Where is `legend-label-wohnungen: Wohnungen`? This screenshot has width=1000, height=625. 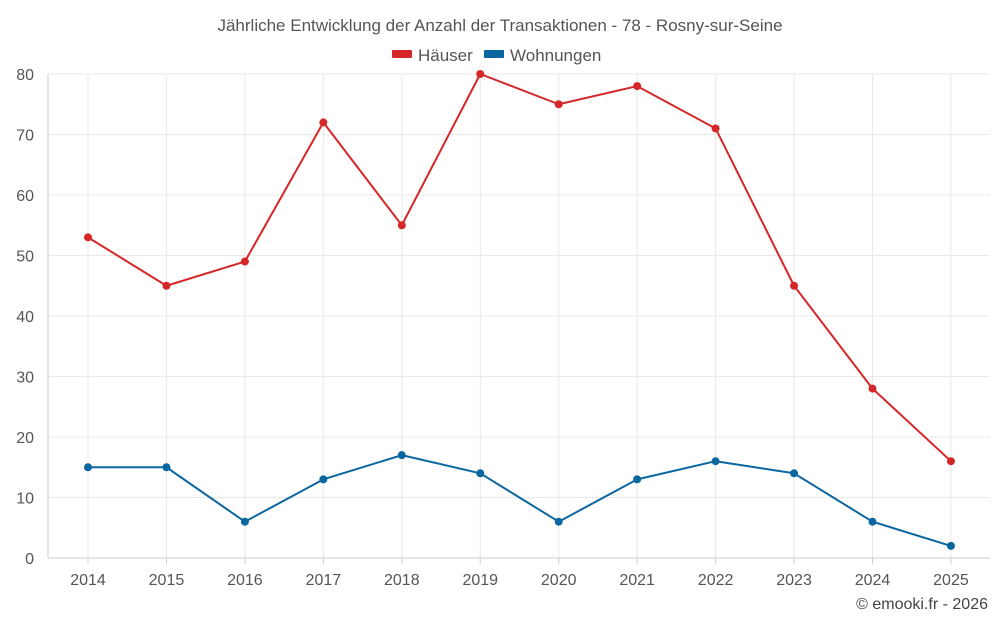
legend-label-wohnungen: Wohnungen is located at coordinates (555, 55).